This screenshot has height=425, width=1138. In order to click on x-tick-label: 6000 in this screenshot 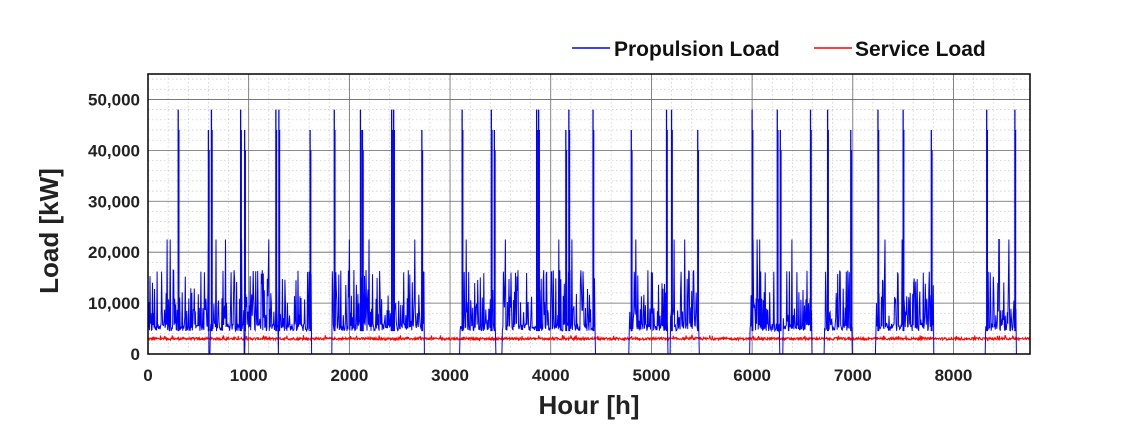, I will do `click(752, 375)`.